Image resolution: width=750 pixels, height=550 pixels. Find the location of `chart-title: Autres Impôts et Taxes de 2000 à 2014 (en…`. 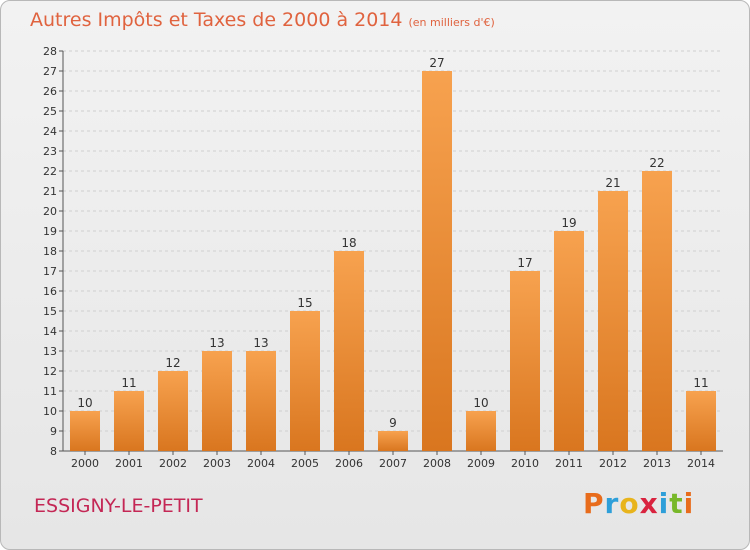

chart-title: Autres Impôts et Taxes de 2000 à 2014 (en… is located at coordinates (262, 20).